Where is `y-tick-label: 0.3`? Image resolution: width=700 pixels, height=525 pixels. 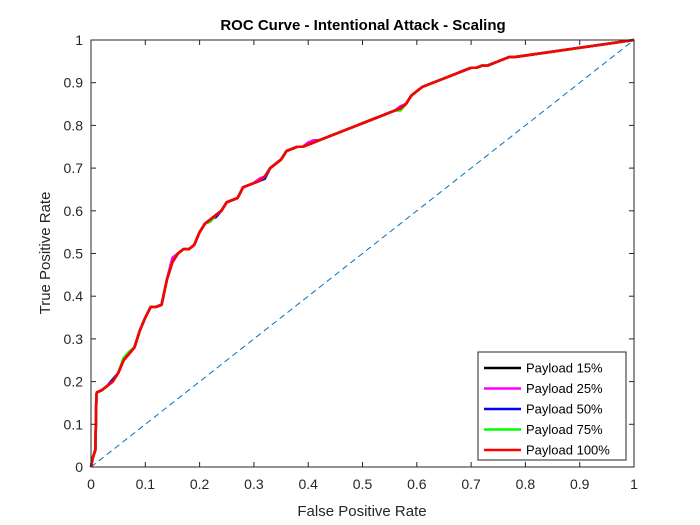
y-tick-label: 0.3 is located at coordinates (74, 339).